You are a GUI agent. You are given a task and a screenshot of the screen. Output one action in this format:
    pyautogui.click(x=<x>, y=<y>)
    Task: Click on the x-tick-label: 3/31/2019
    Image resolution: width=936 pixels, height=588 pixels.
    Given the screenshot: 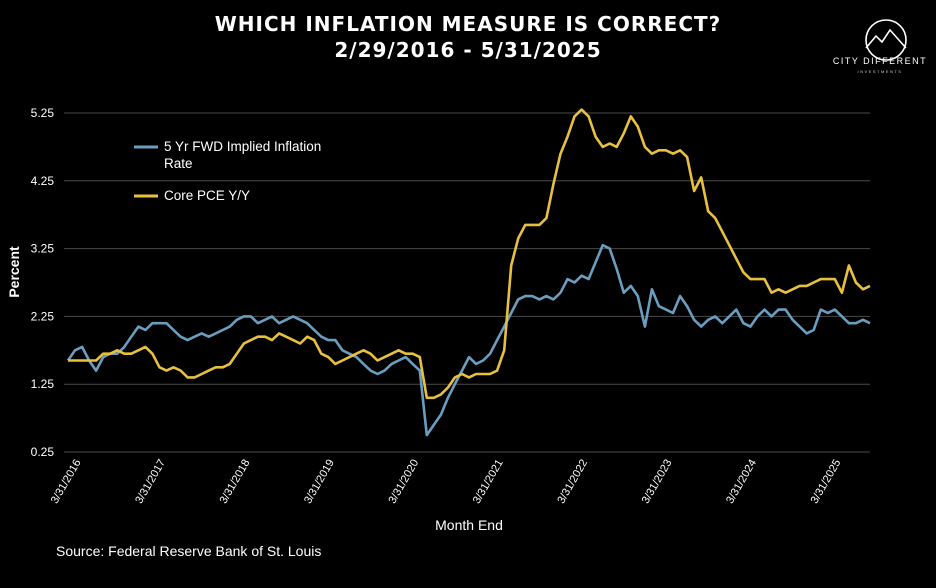 What is the action you would take?
    pyautogui.click(x=319, y=482)
    